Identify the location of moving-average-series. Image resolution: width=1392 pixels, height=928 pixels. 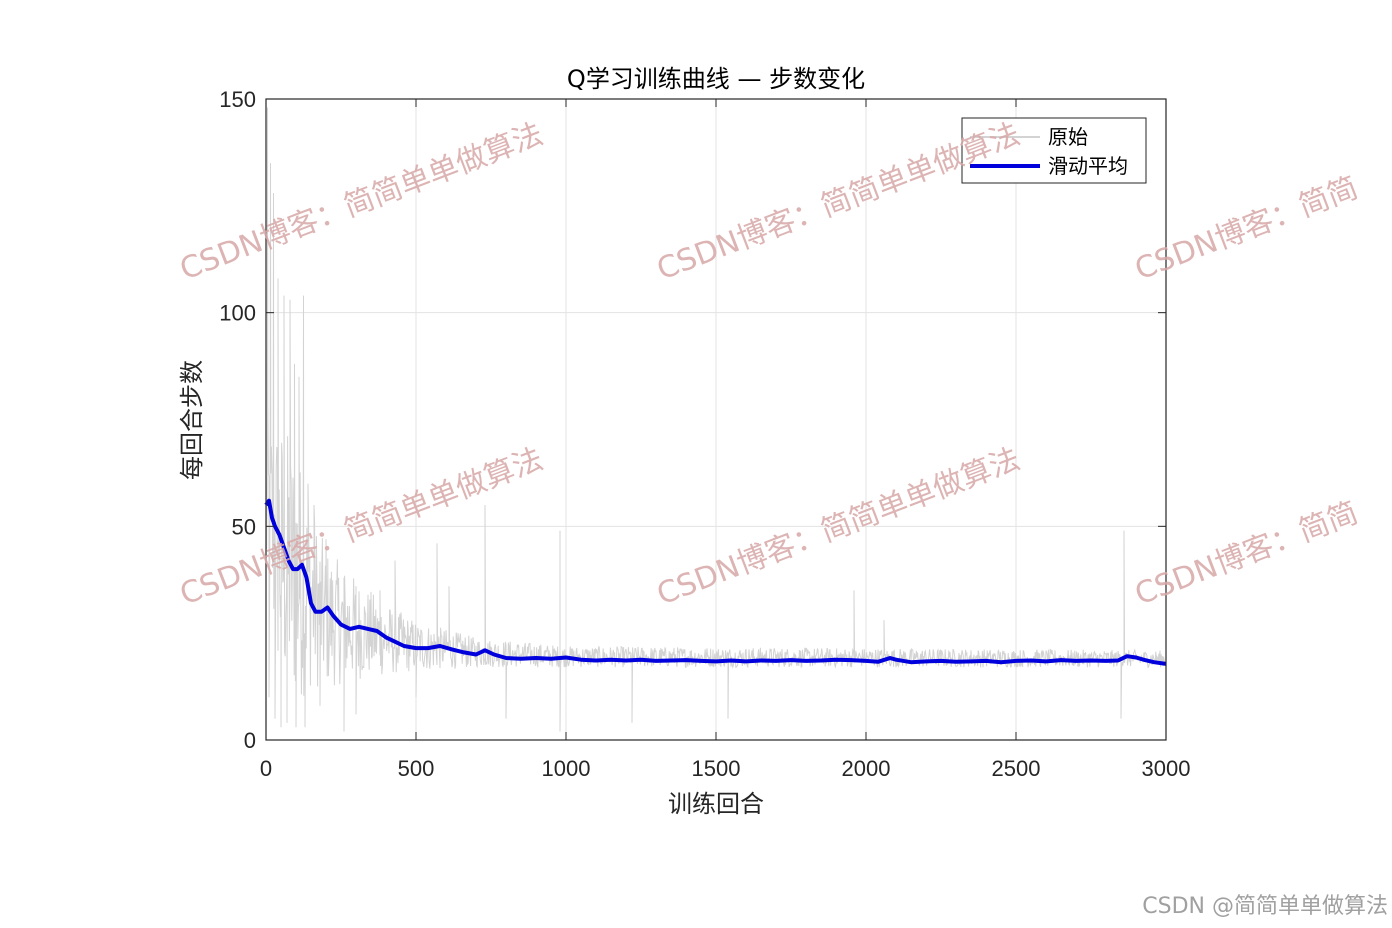
(715, 582).